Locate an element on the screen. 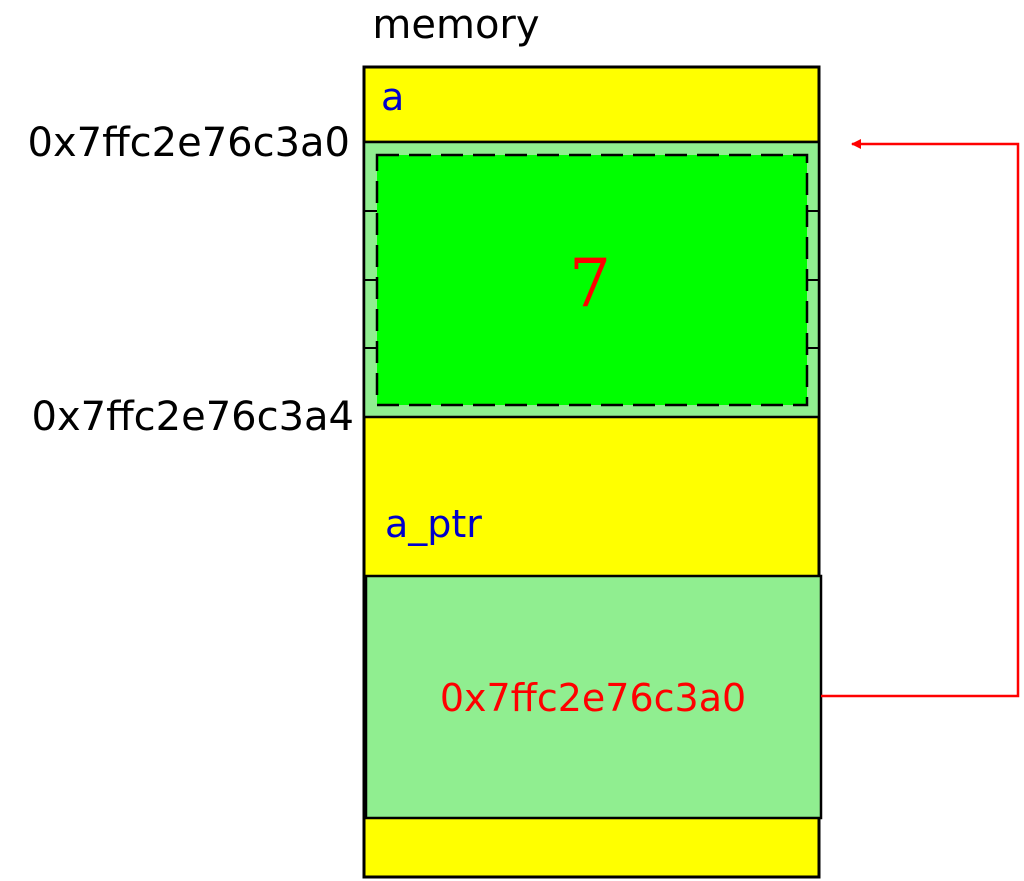 Image resolution: width=1024 pixels, height=881 pixels. memory-title: memory is located at coordinates (455, 25).